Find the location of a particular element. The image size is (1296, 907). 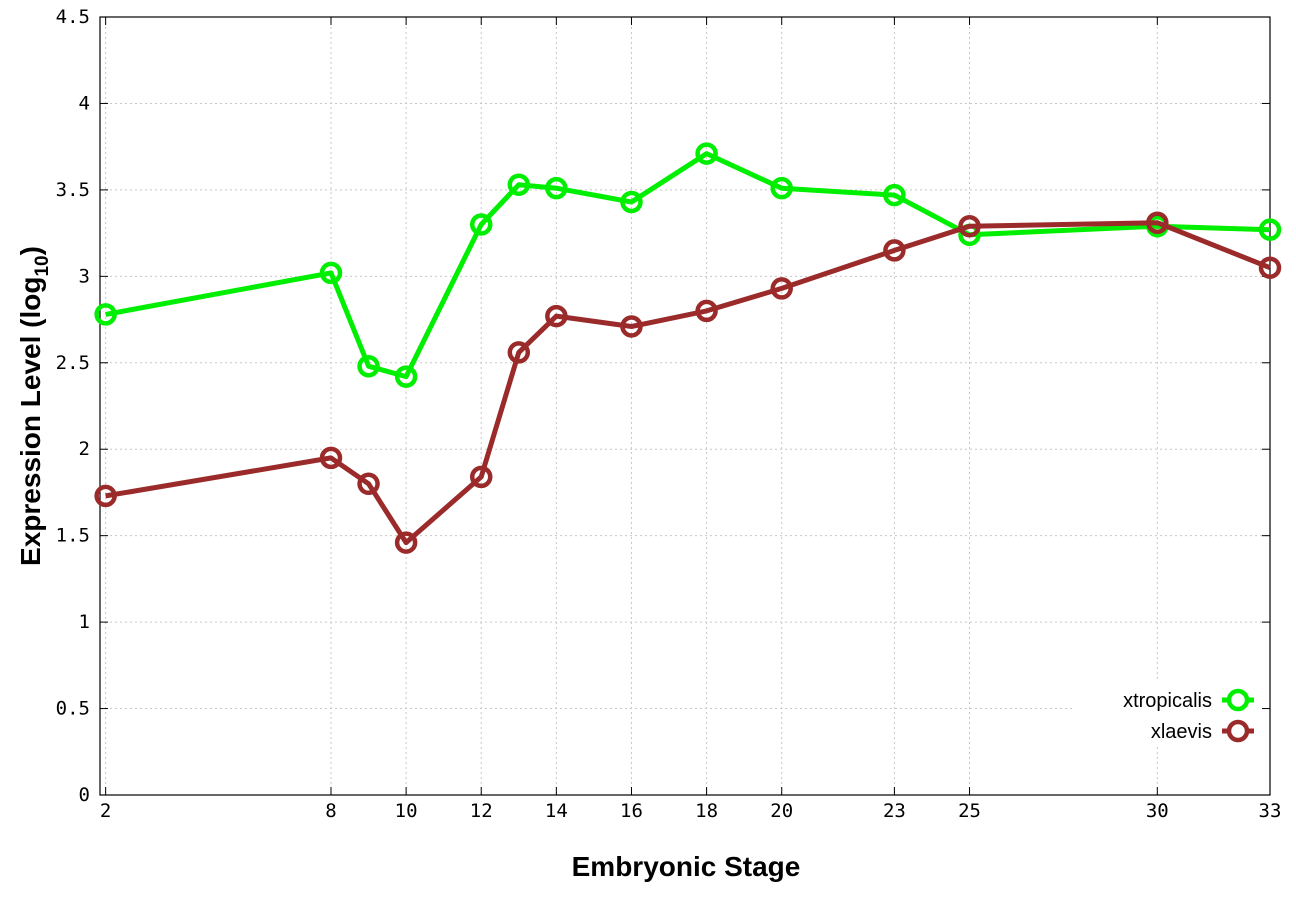

legend-item: xtropicalis is located at coordinates (1188, 700).